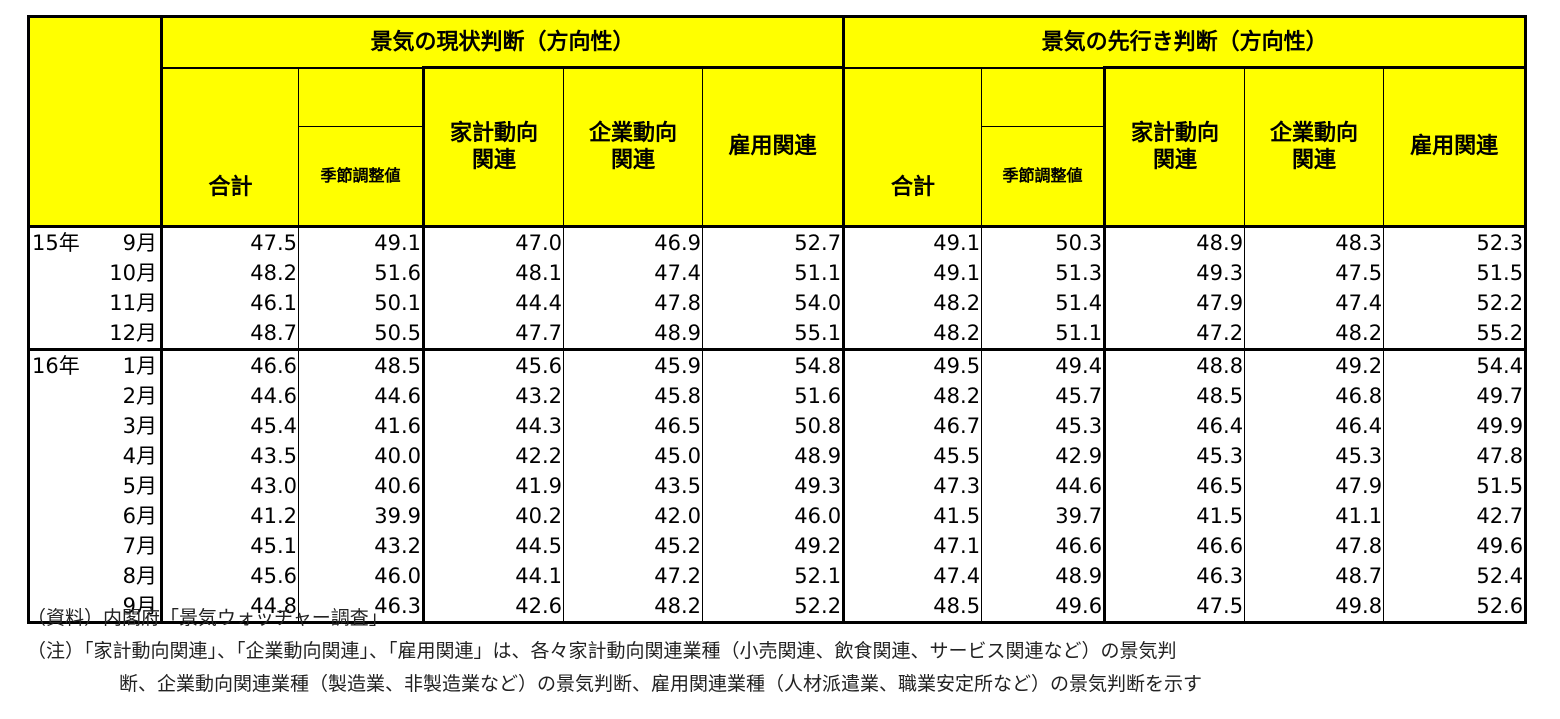 The height and width of the screenshot is (719, 1560). Describe the element at coordinates (633, 575) in the screenshot. I see `table-cell: 47.2` at that location.